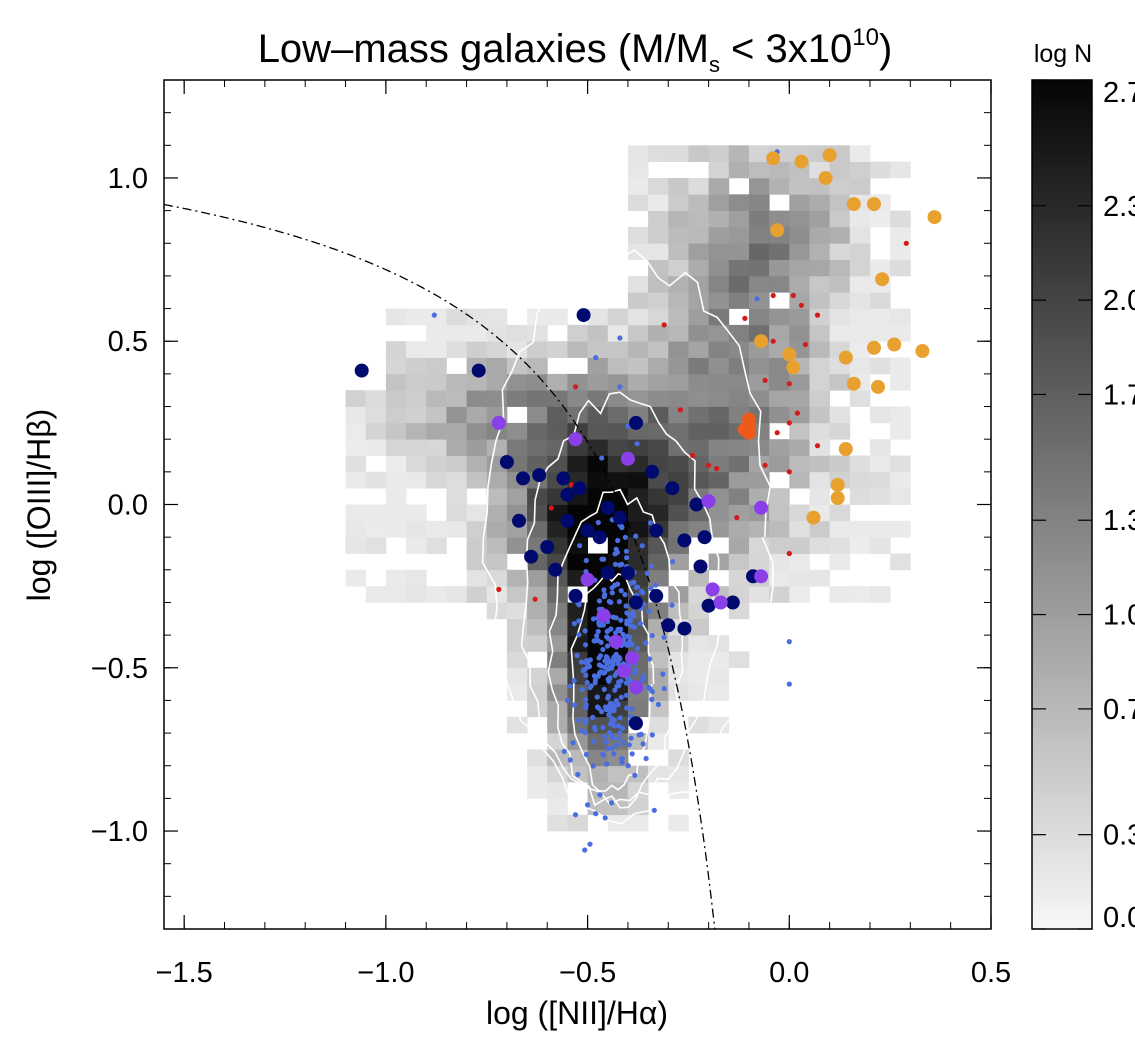  I want to click on y-tick-label: −1.0, so click(119, 832).